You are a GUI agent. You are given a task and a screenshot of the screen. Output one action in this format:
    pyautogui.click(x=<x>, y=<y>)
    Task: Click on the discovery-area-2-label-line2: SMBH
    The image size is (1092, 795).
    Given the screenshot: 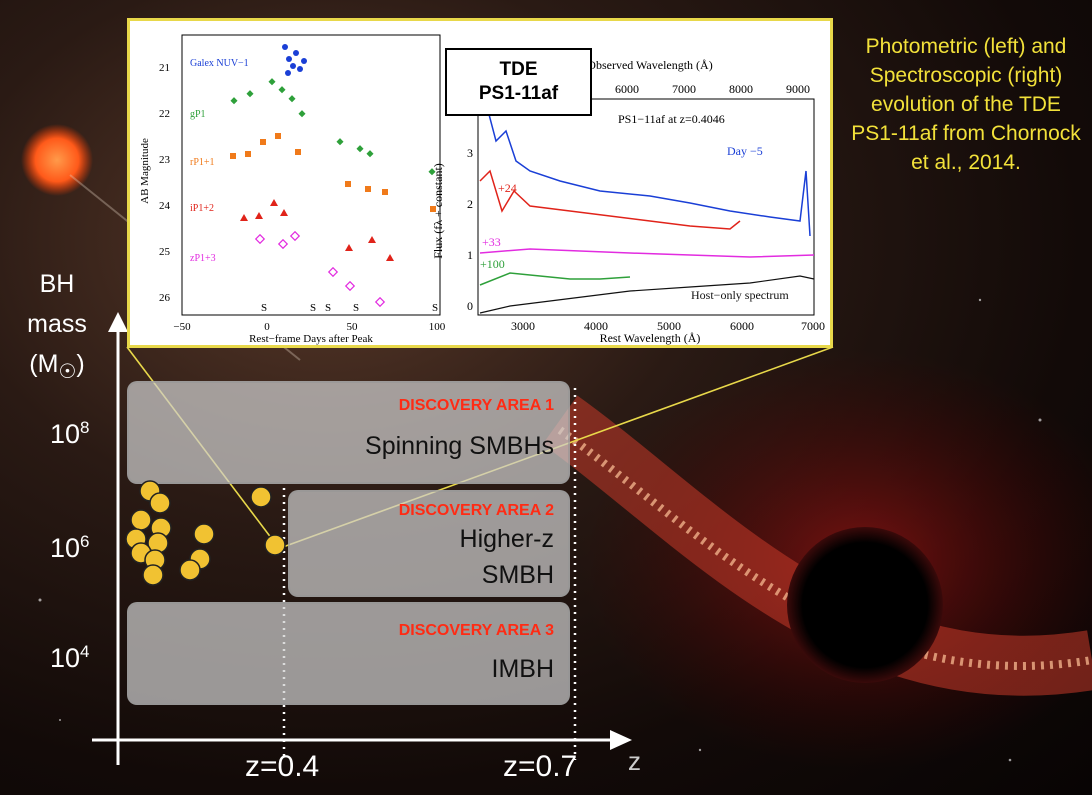 What is the action you would take?
    pyautogui.click(x=517, y=575)
    